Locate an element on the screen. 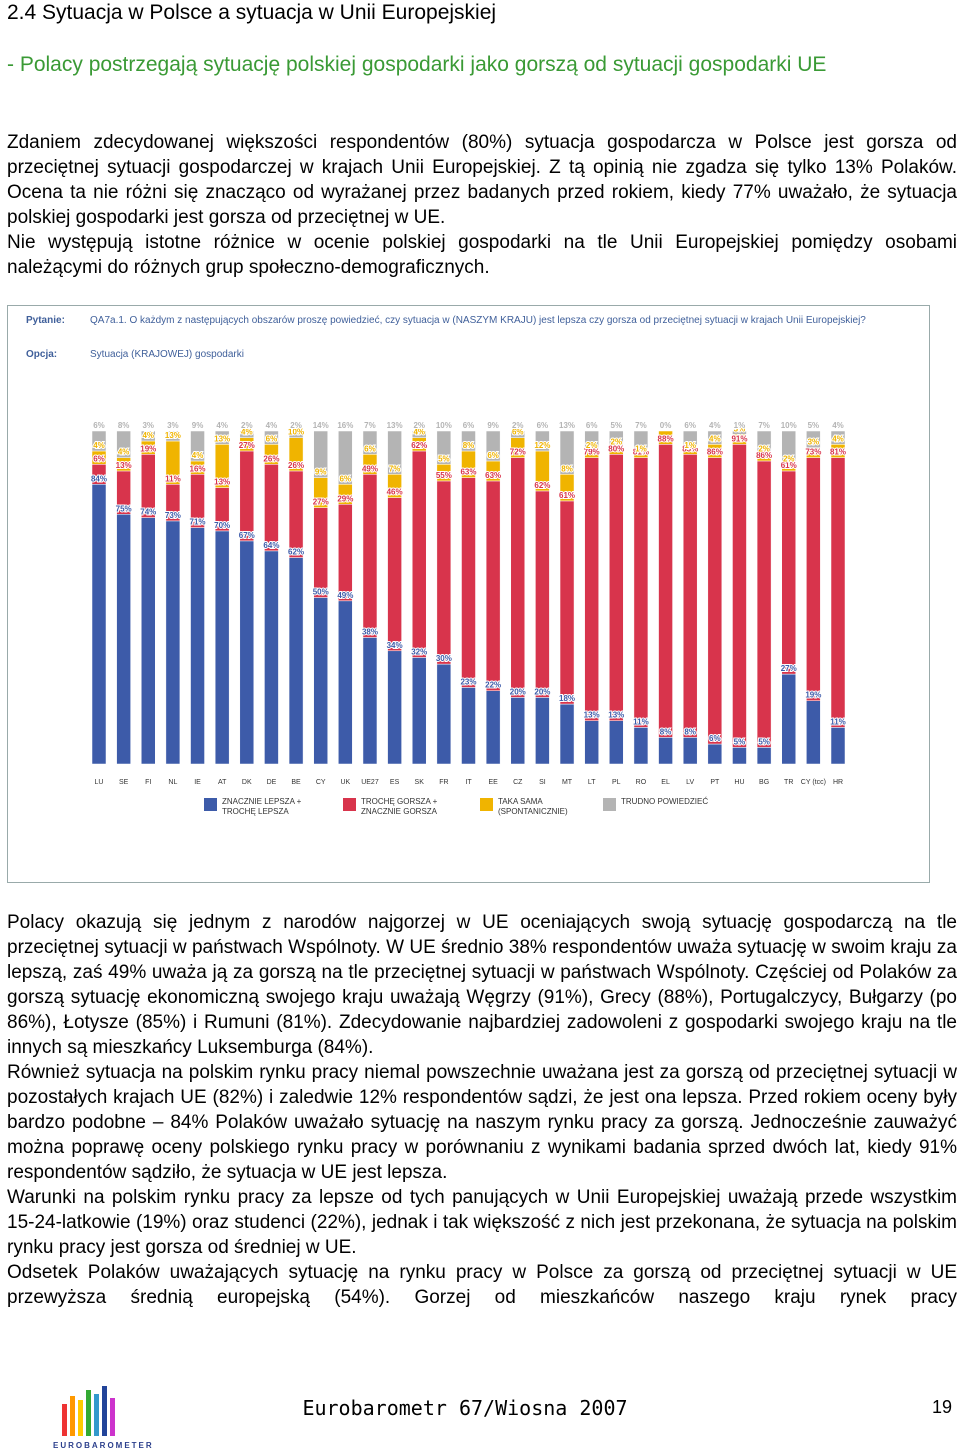 The width and height of the screenshot is (960, 1456). value-label: 1% is located at coordinates (641, 448).